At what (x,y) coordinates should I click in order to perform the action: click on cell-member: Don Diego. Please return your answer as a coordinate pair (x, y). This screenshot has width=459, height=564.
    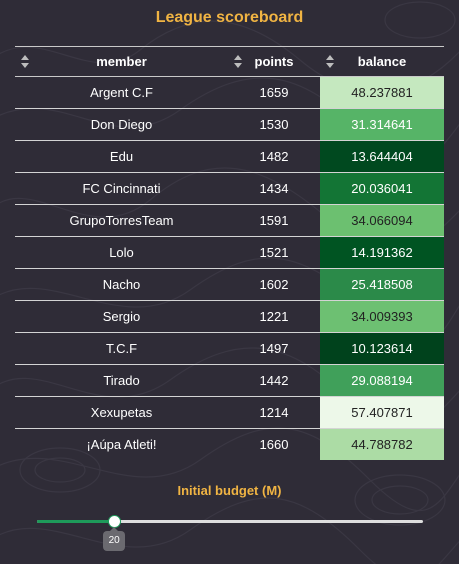
    Looking at the image, I should click on (121, 124).